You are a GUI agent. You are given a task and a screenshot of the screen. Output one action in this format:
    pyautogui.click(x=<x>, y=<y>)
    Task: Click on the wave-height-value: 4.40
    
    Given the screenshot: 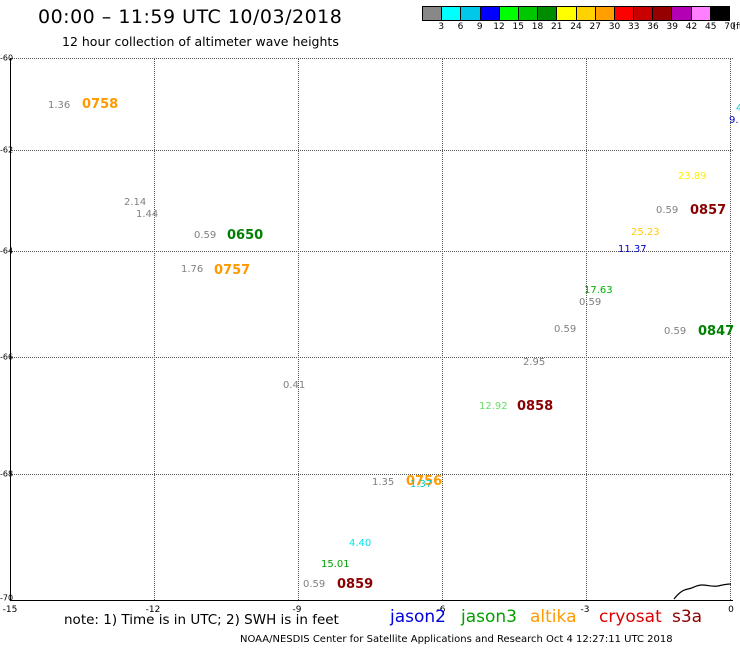 What is the action you would take?
    pyautogui.click(x=360, y=543)
    